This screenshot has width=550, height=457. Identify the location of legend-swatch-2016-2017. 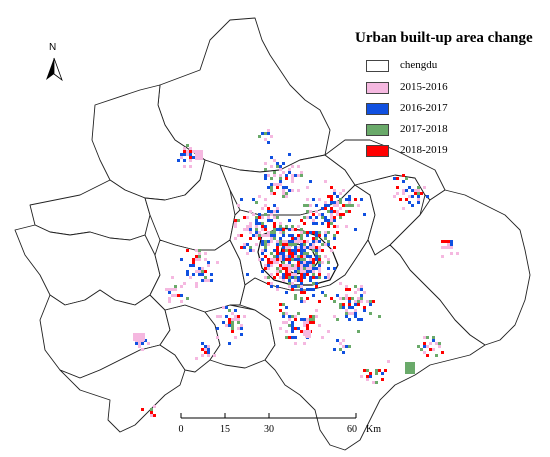
(377, 109).